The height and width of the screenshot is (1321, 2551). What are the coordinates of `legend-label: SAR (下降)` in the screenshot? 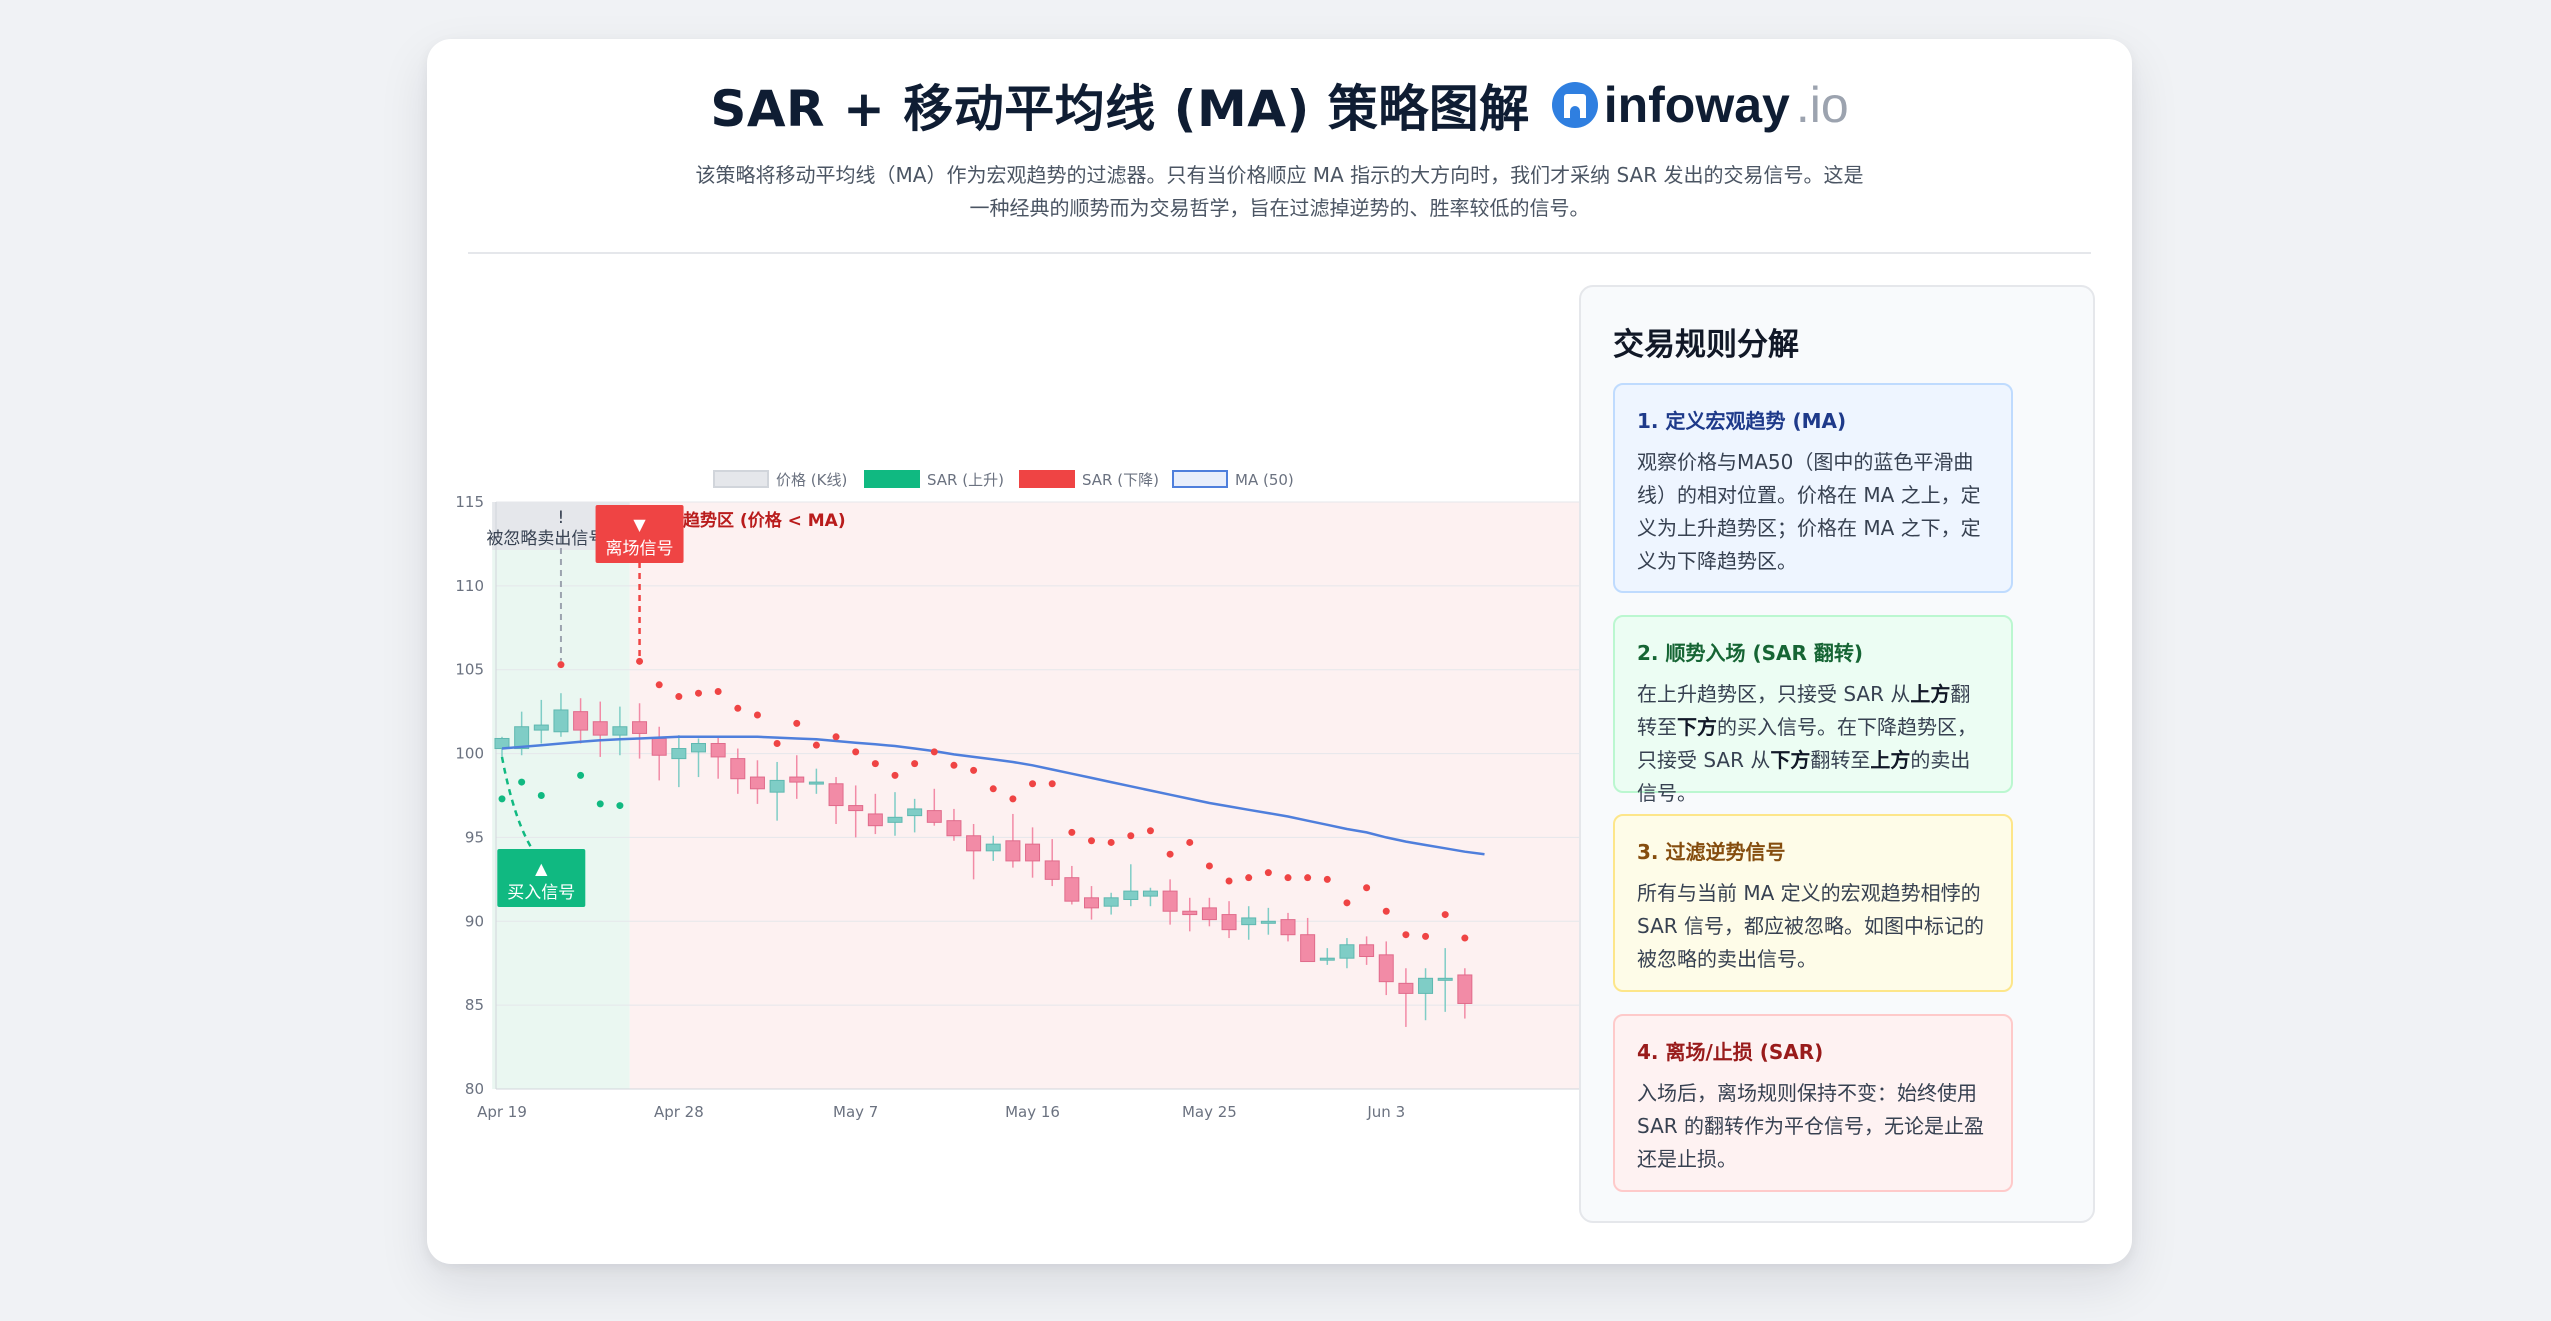 It's located at (1120, 480).